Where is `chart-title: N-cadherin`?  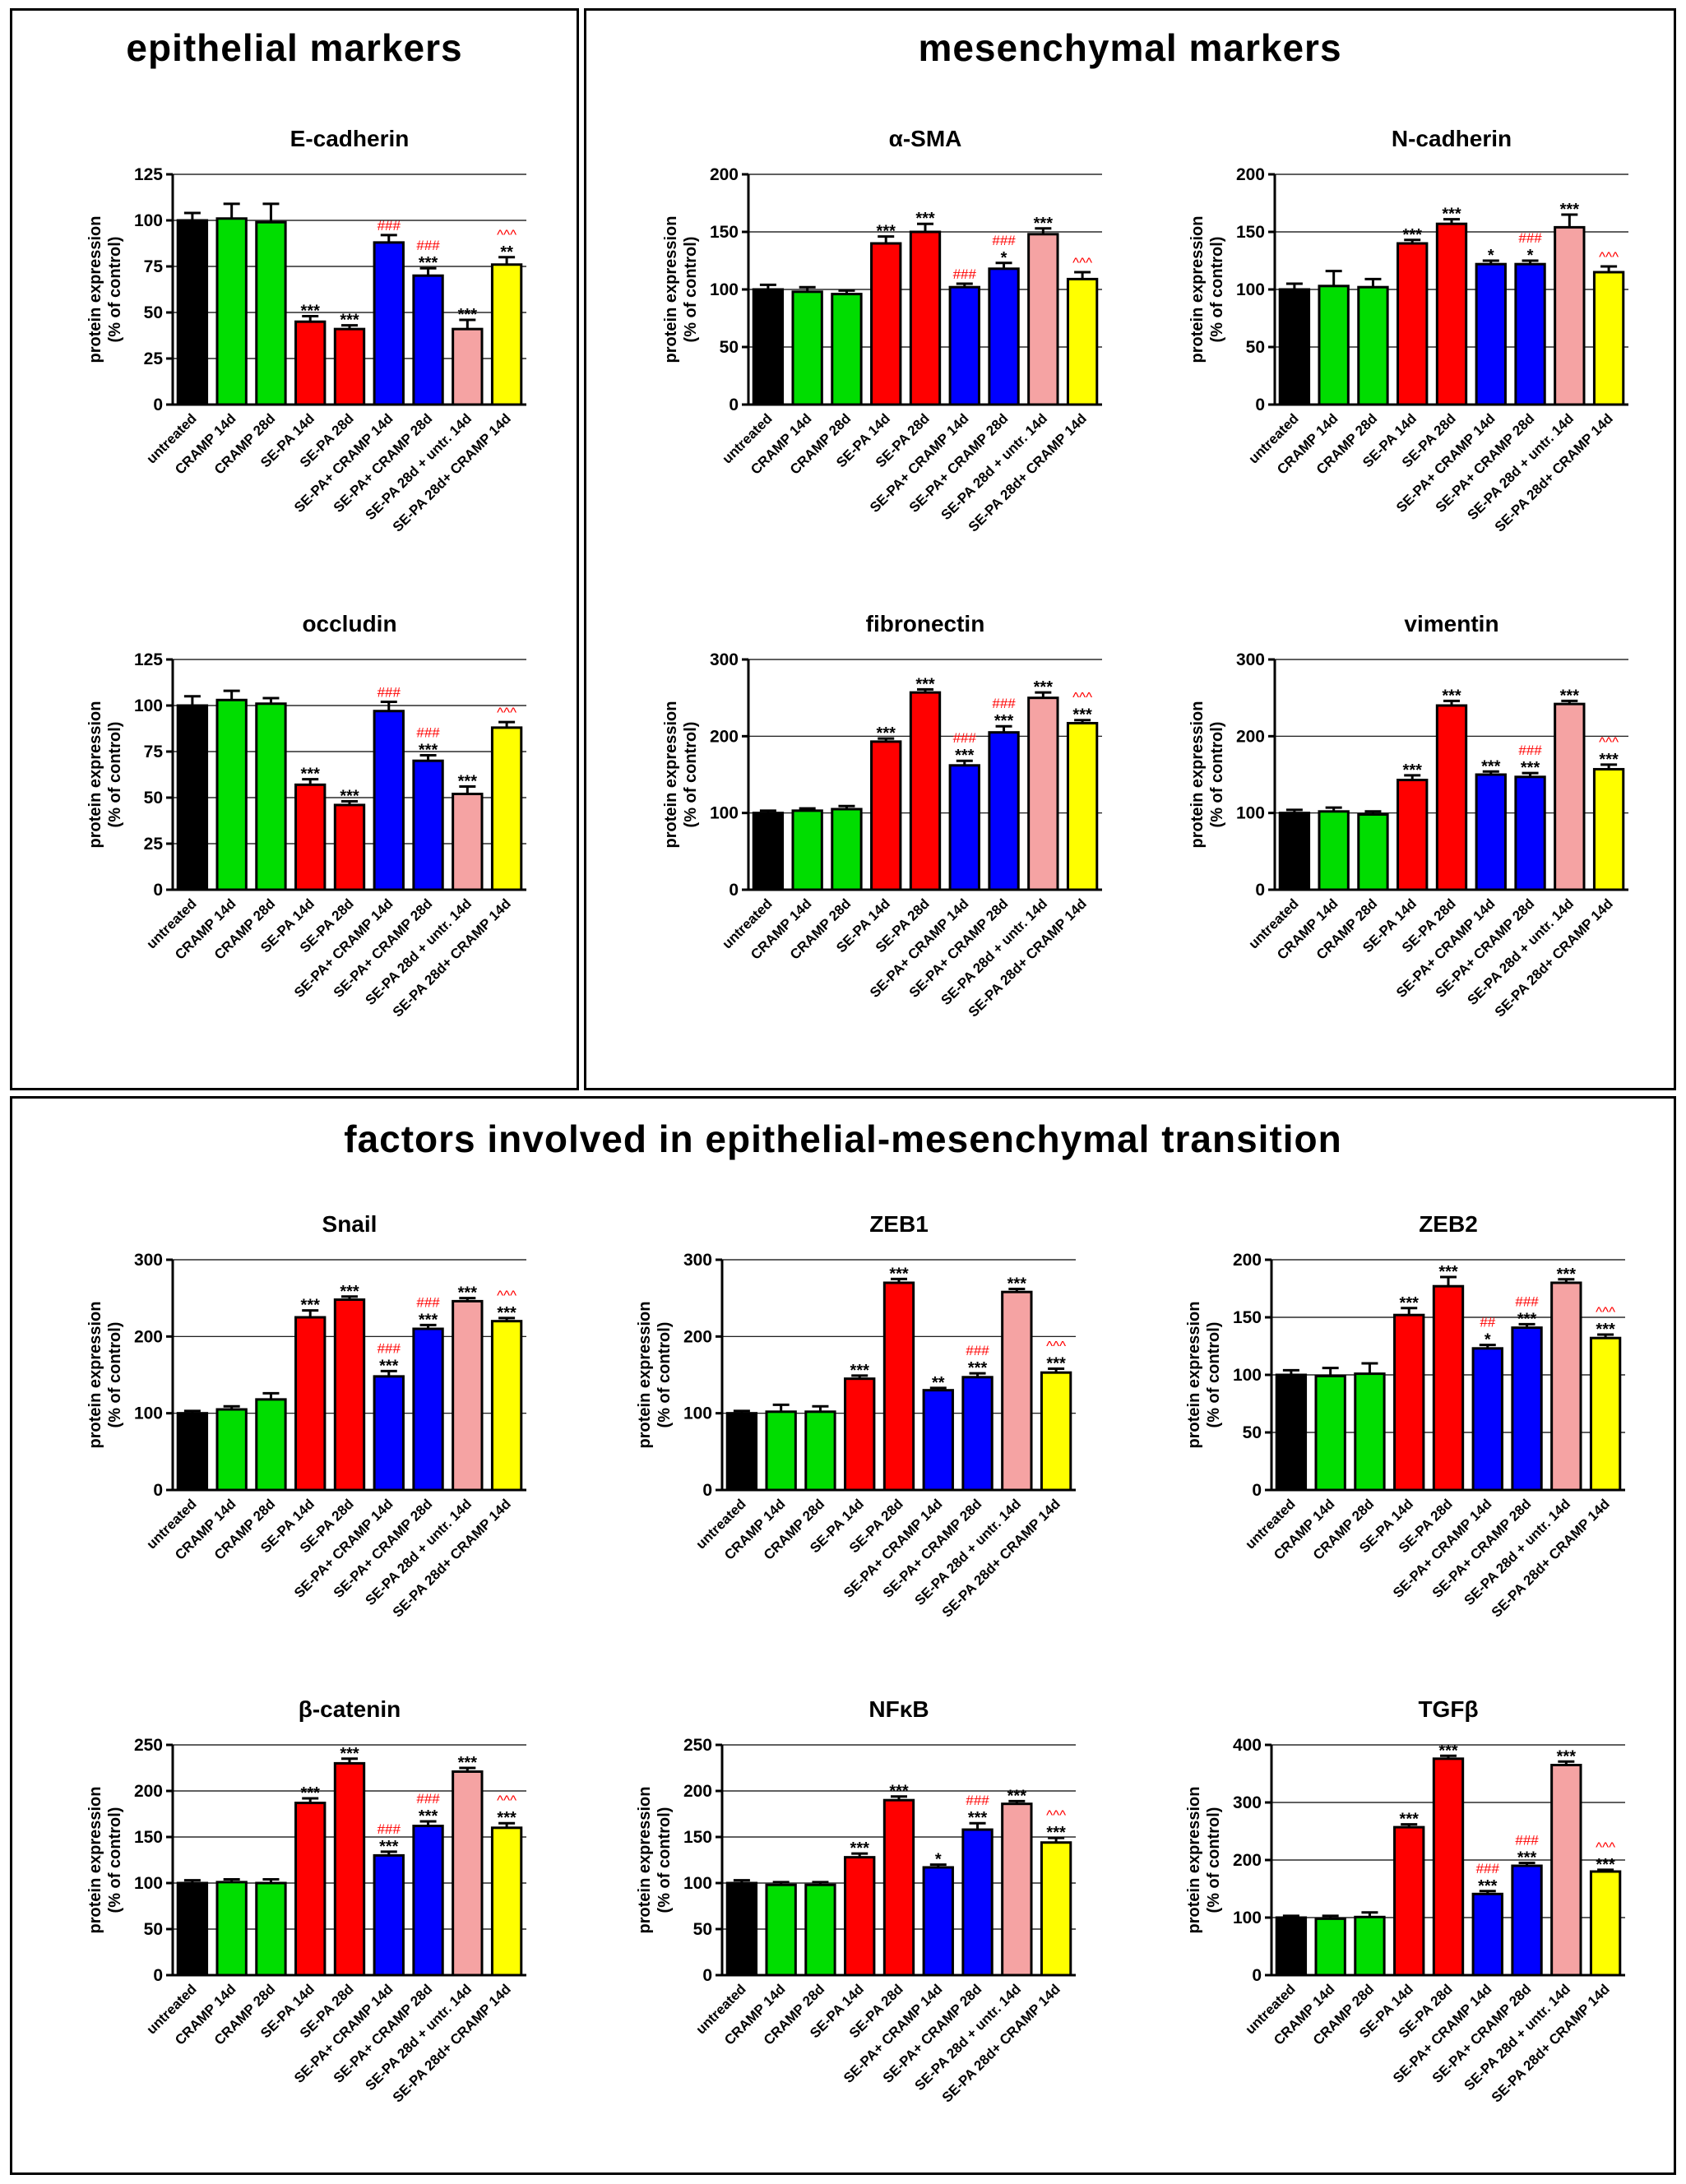
chart-title: N-cadherin is located at coordinates (1452, 138).